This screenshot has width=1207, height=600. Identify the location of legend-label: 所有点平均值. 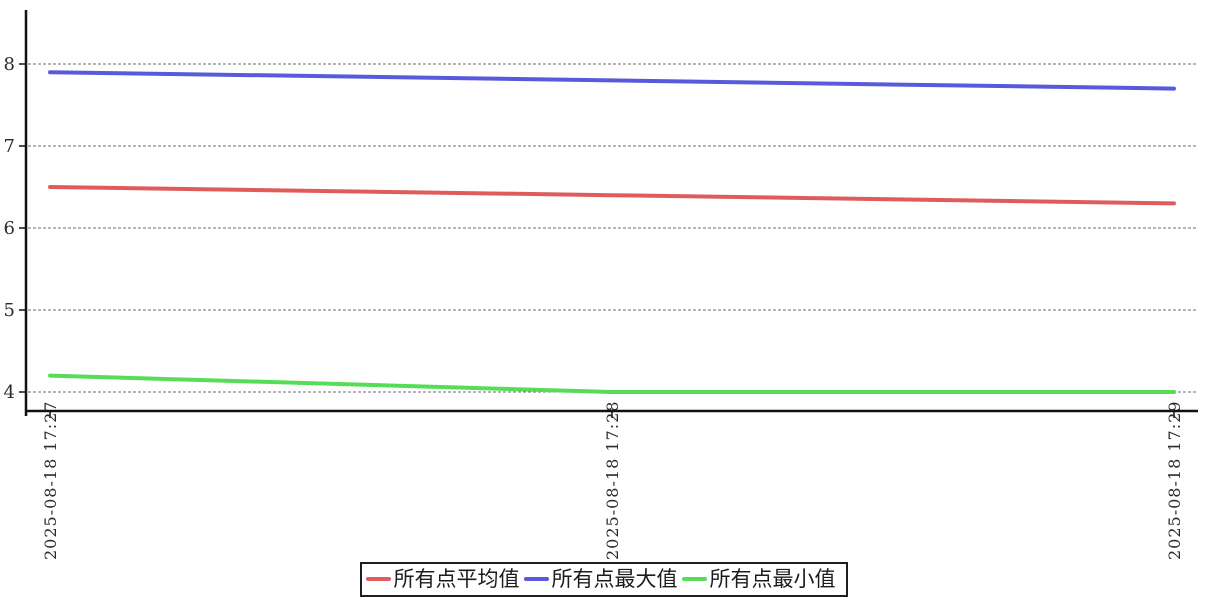
(456, 578).